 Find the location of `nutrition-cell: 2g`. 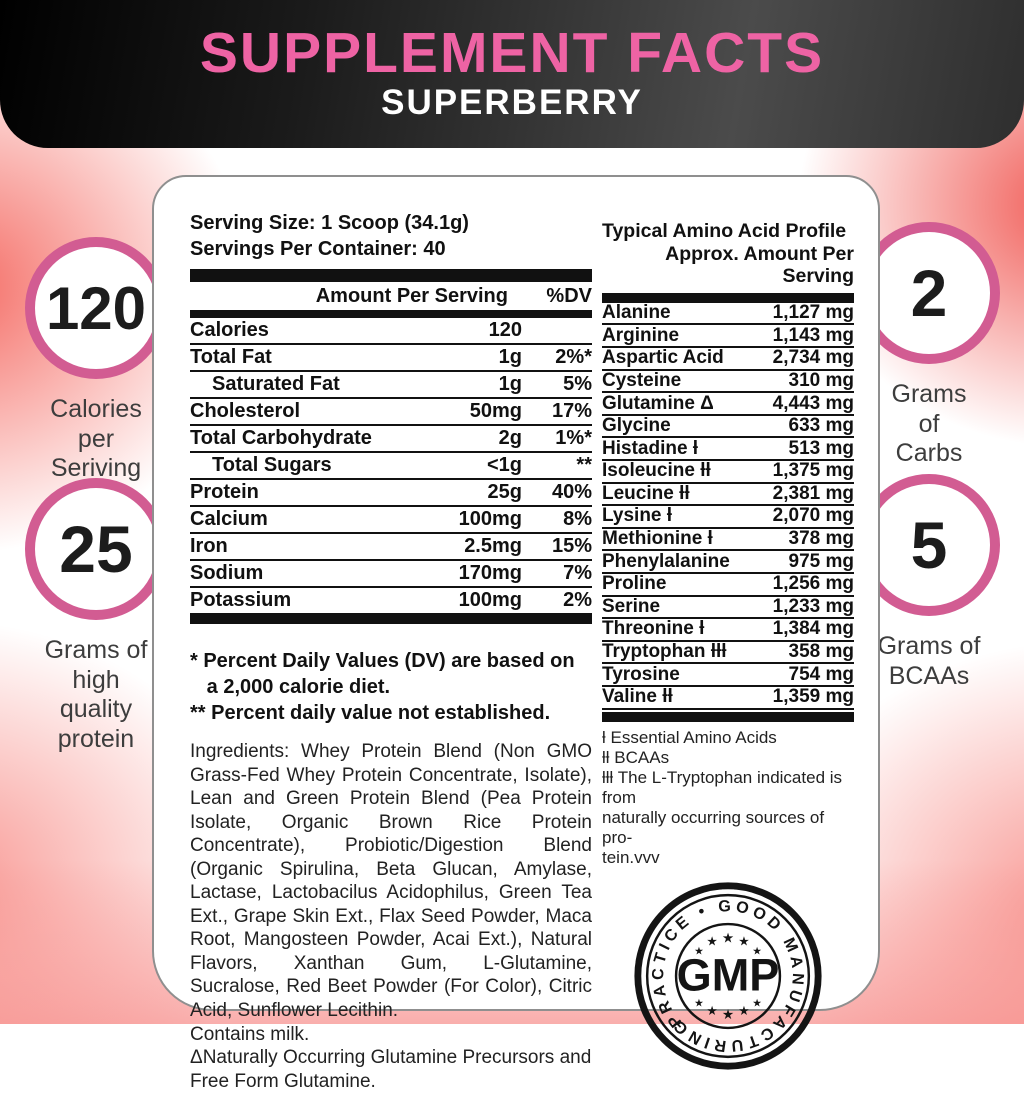

nutrition-cell: 2g is located at coordinates (510, 438).